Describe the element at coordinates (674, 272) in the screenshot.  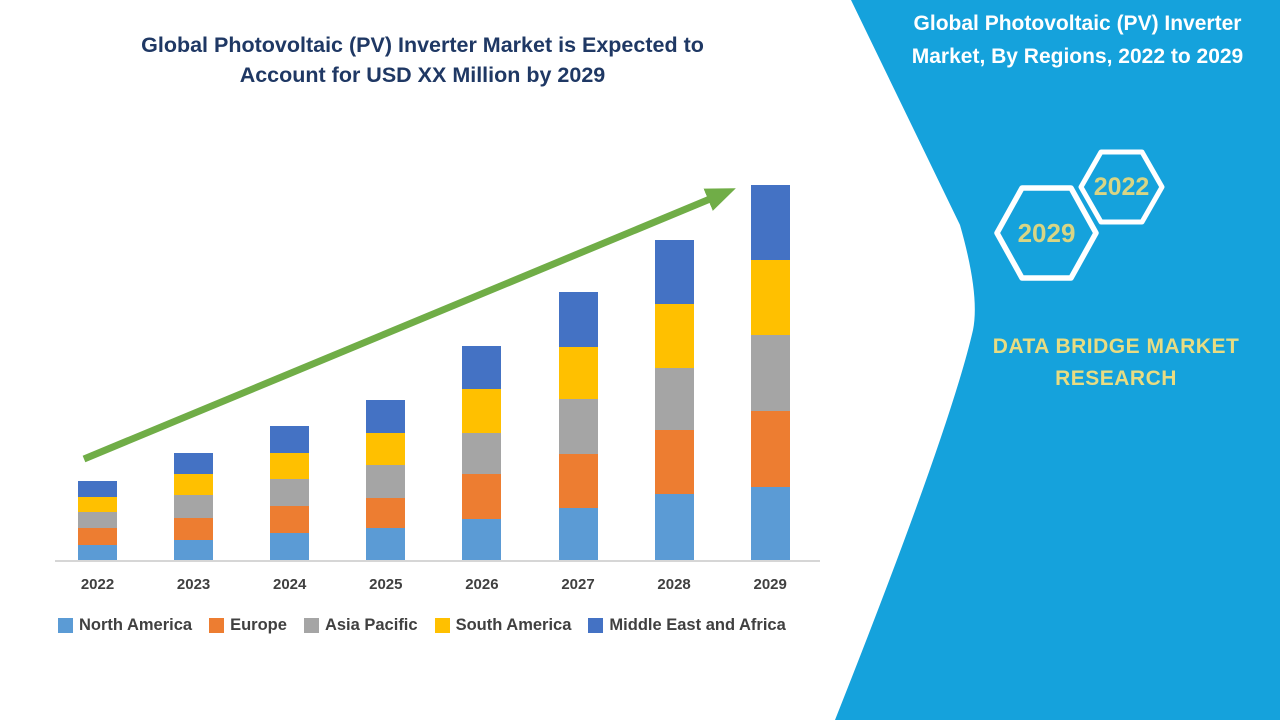
I see `bar-segment-2028-middle-east-and-africa` at that location.